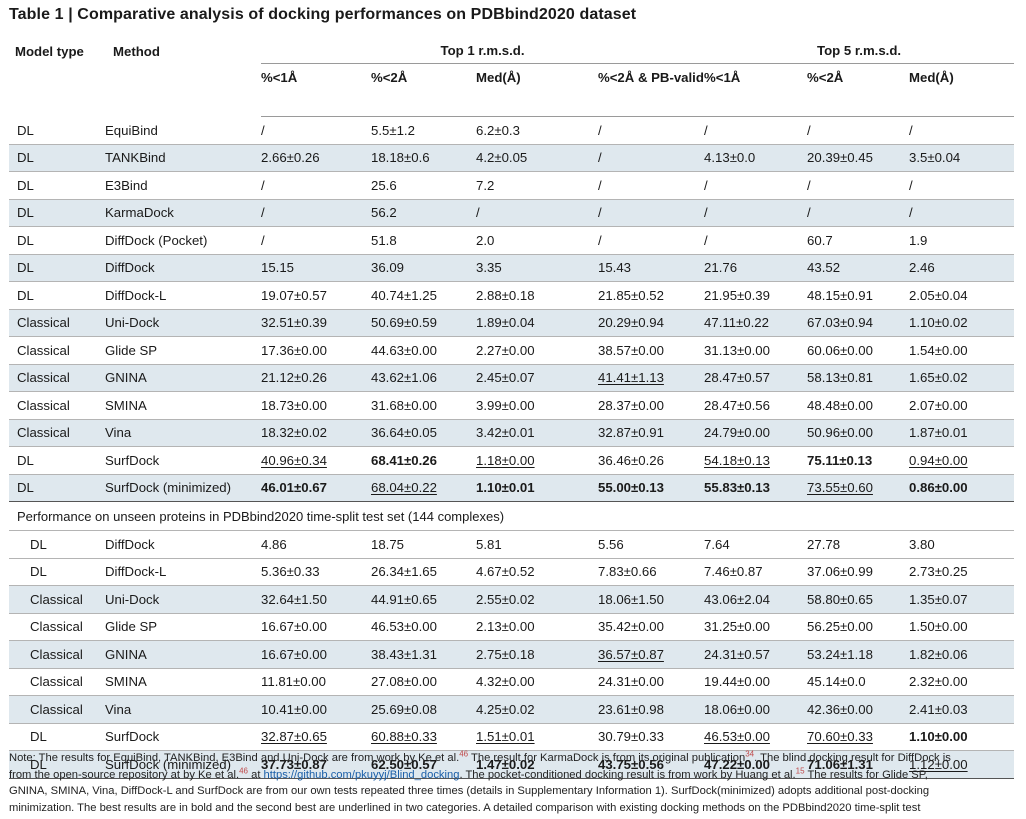  Describe the element at coordinates (316, 460) in the screenshot. I see `value-cell: 40.96±0.34` at that location.